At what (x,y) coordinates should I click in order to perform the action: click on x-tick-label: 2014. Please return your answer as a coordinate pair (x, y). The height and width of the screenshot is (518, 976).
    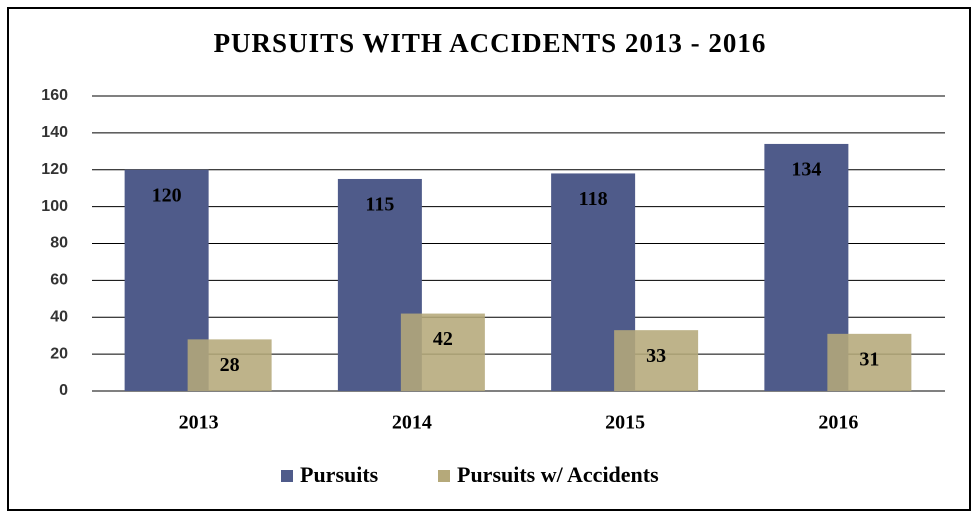
    Looking at the image, I should click on (412, 423).